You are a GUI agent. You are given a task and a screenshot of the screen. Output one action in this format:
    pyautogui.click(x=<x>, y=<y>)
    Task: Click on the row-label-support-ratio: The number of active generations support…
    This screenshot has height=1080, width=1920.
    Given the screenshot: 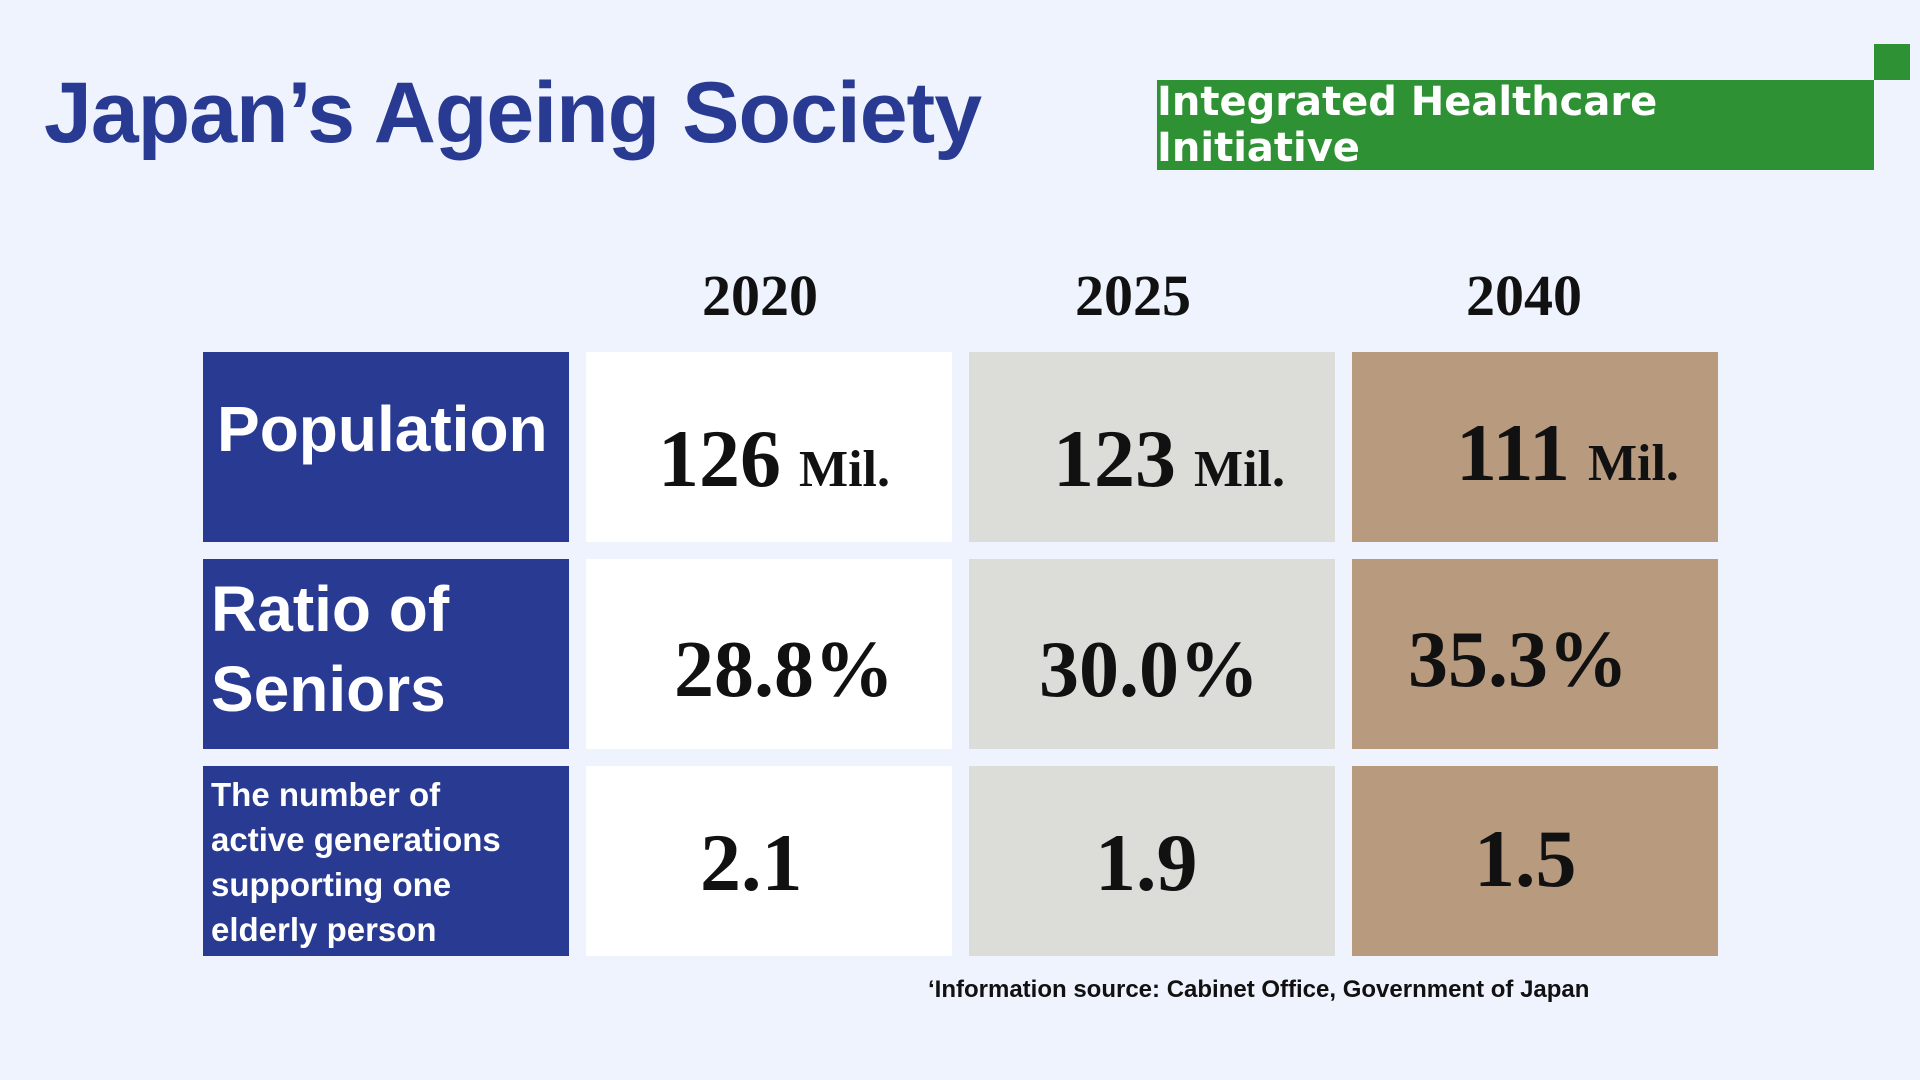 What is the action you would take?
    pyautogui.click(x=386, y=861)
    